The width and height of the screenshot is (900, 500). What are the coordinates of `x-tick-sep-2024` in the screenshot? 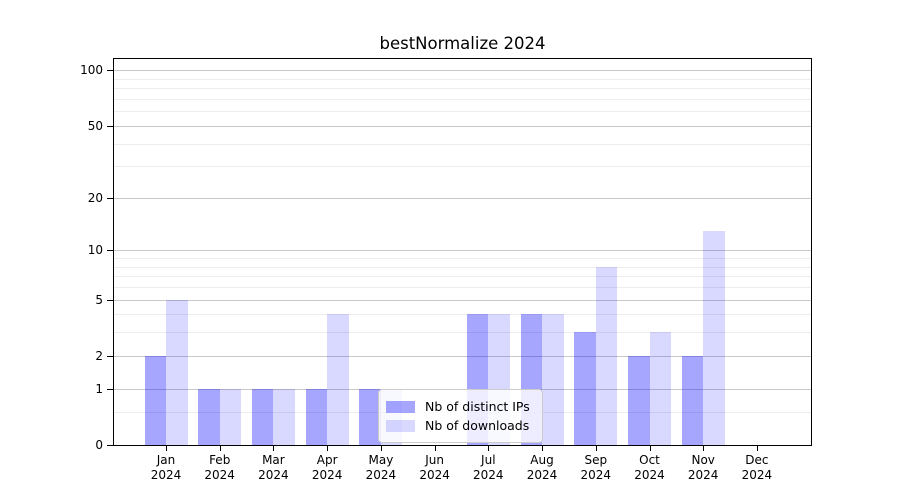 It's located at (596, 448).